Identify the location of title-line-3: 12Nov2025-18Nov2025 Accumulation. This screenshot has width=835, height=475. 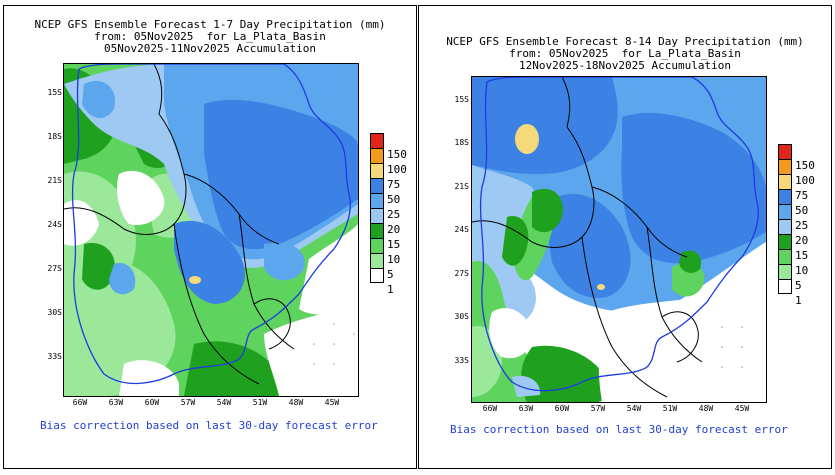
(625, 65).